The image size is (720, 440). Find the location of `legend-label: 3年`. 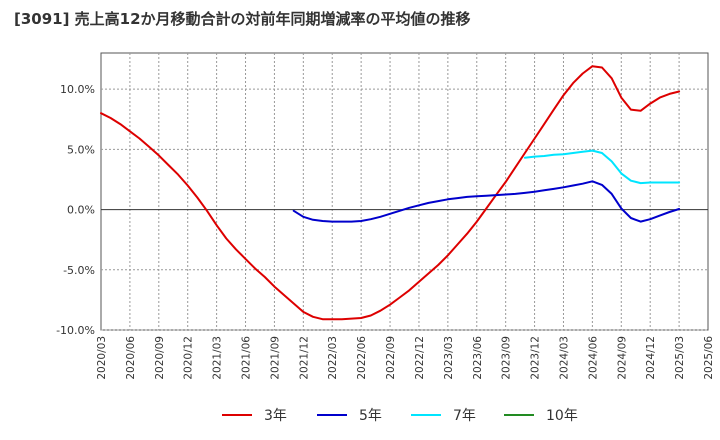

legend-label: 3年 is located at coordinates (275, 416).